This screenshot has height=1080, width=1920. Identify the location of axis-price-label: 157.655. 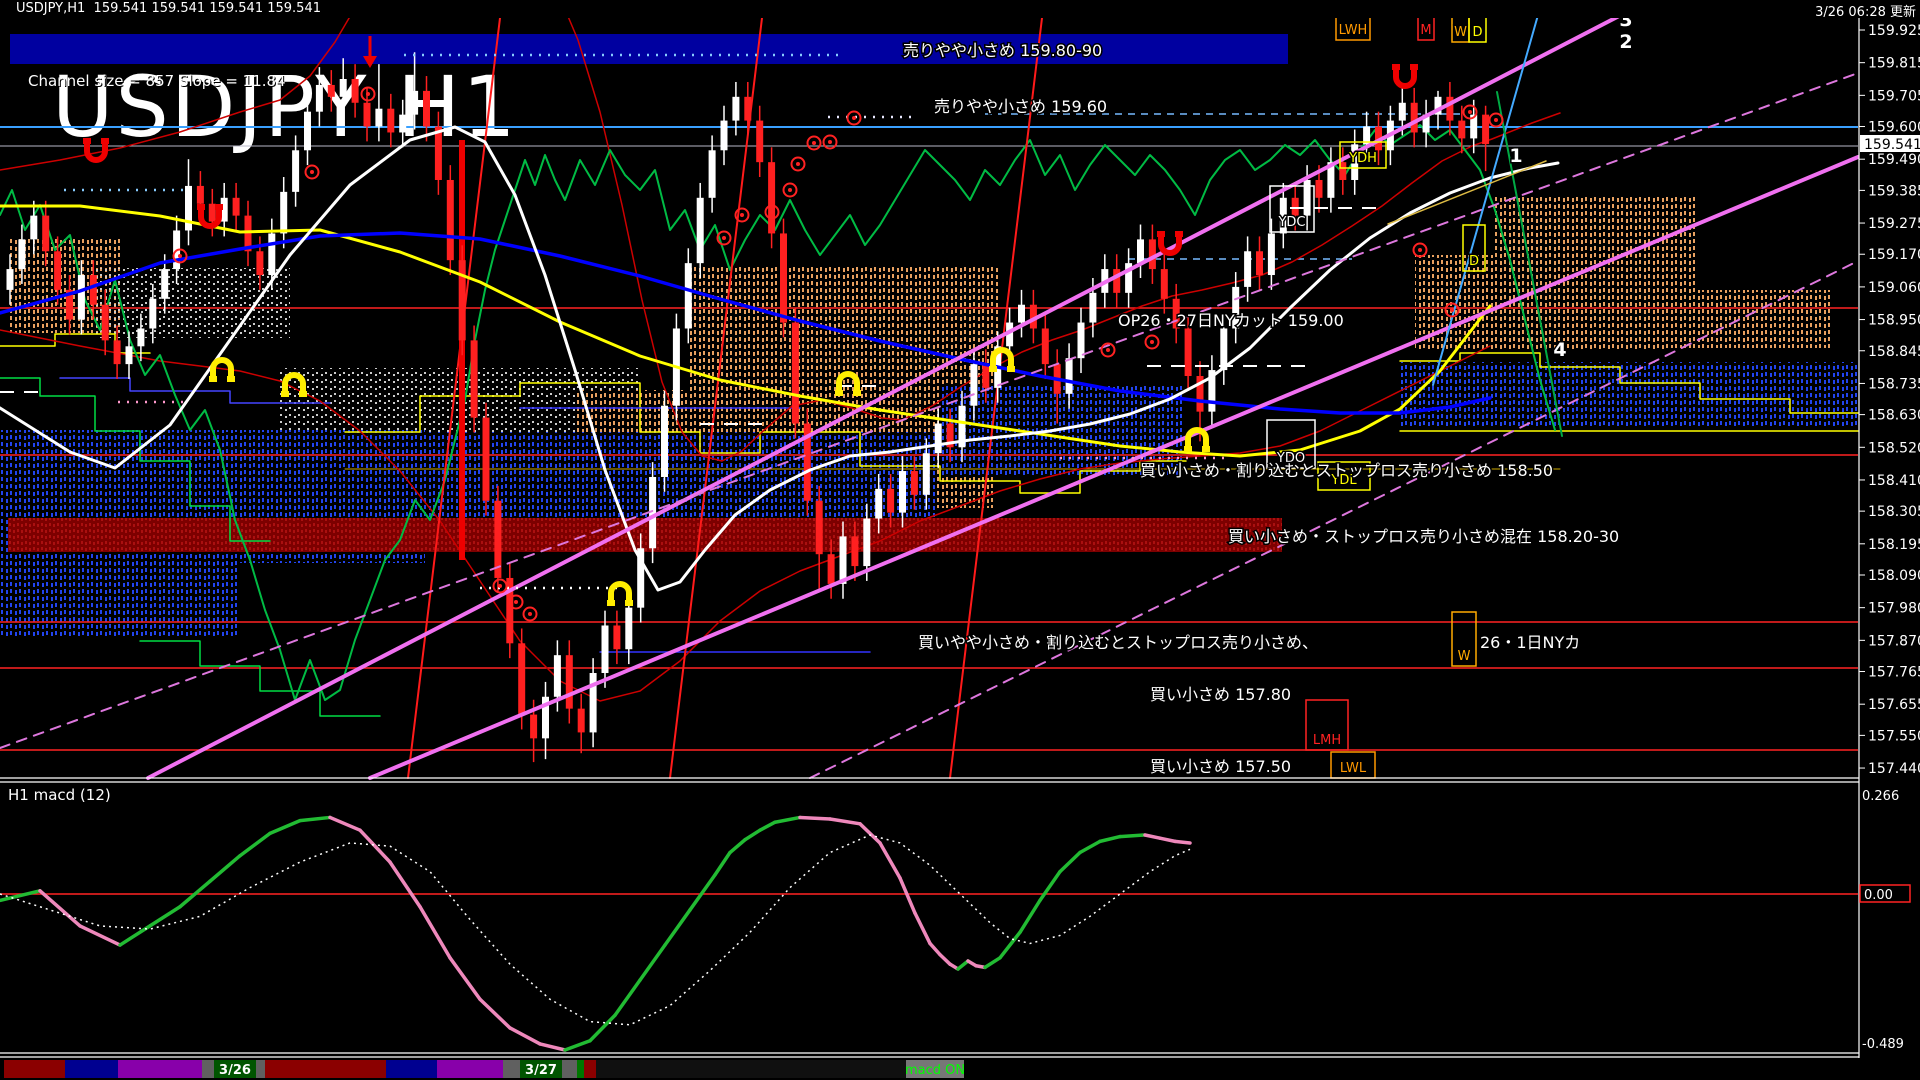
(1894, 705).